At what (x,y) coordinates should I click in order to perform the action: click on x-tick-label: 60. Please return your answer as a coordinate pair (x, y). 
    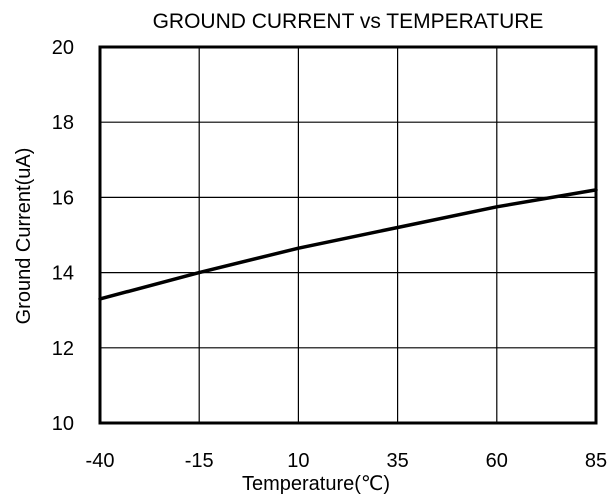
    Looking at the image, I should click on (497, 461).